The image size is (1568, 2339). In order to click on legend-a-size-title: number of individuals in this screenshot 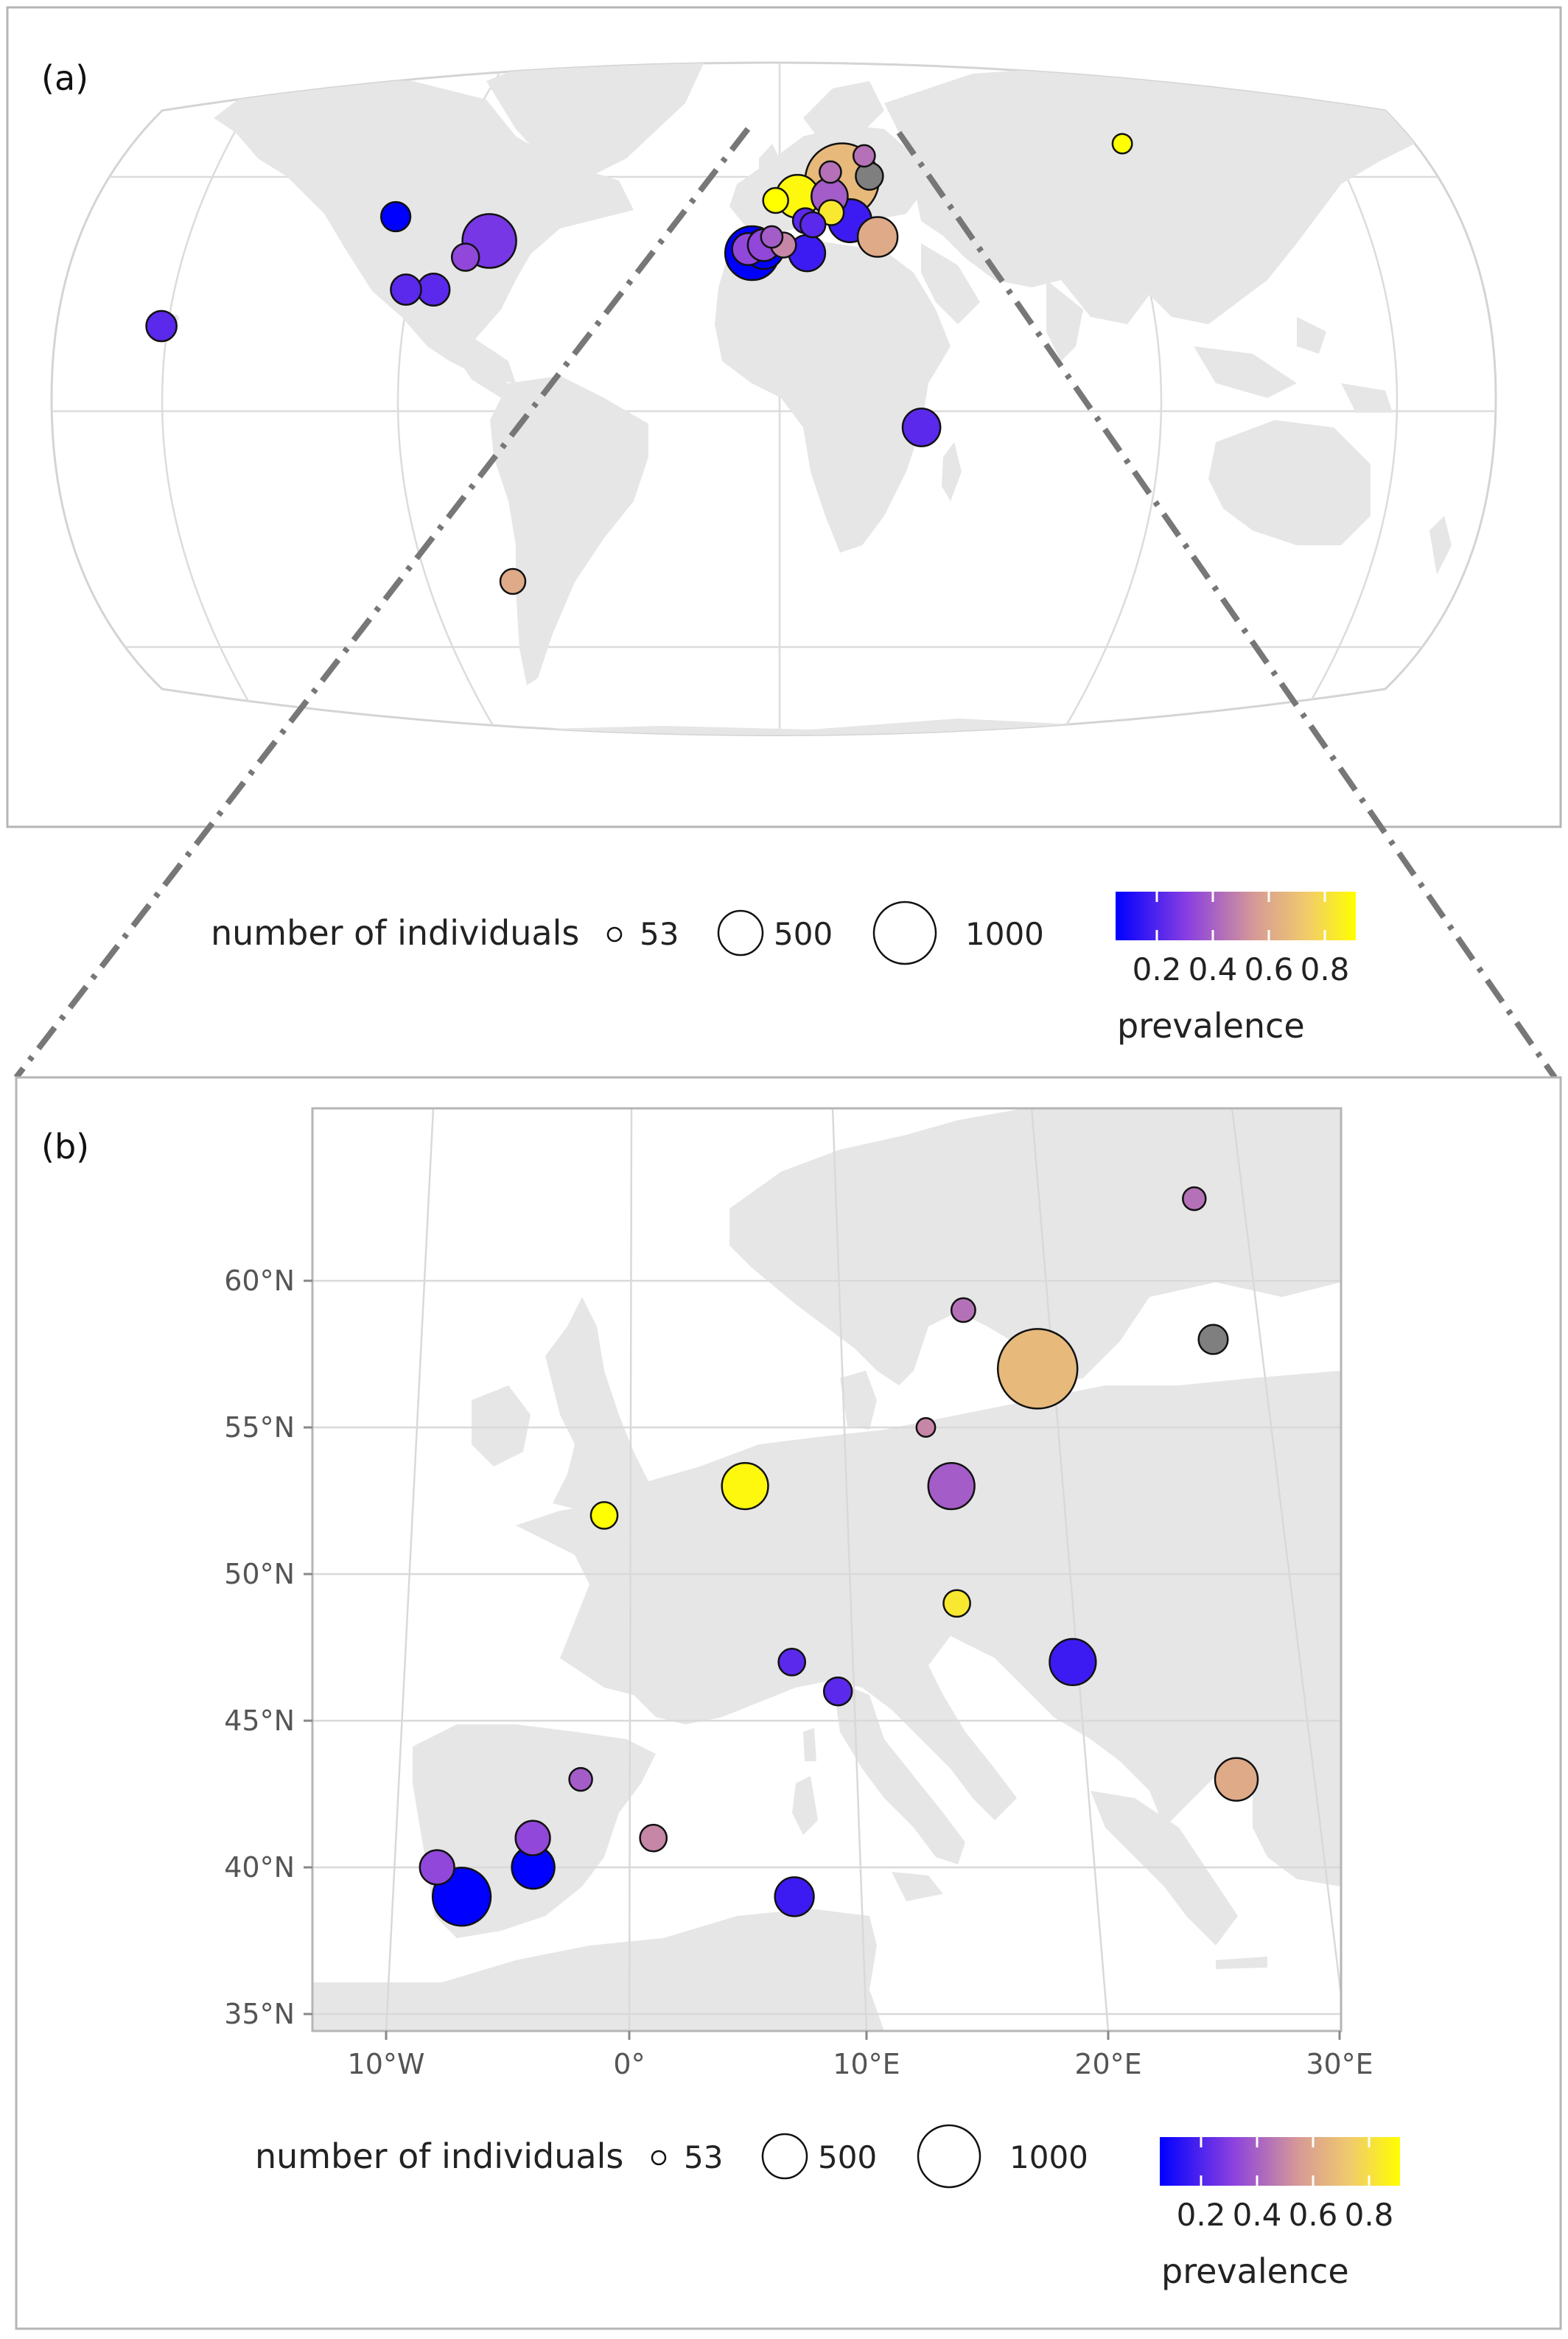, I will do `click(395, 933)`.